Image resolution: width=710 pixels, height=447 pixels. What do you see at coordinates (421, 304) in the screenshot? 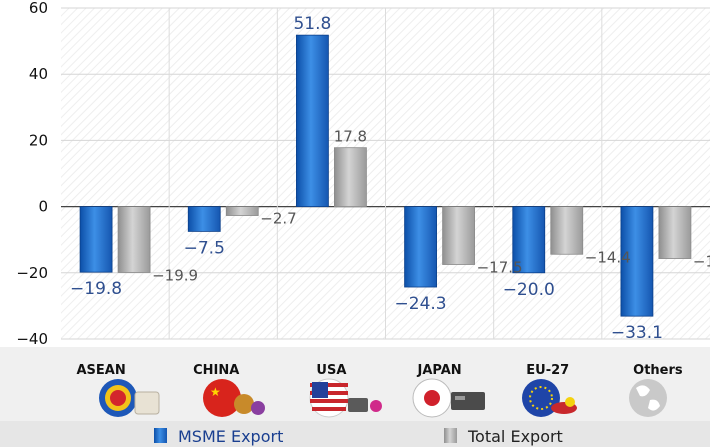
I see `data-label-msme: −24.3` at bounding box center [421, 304].